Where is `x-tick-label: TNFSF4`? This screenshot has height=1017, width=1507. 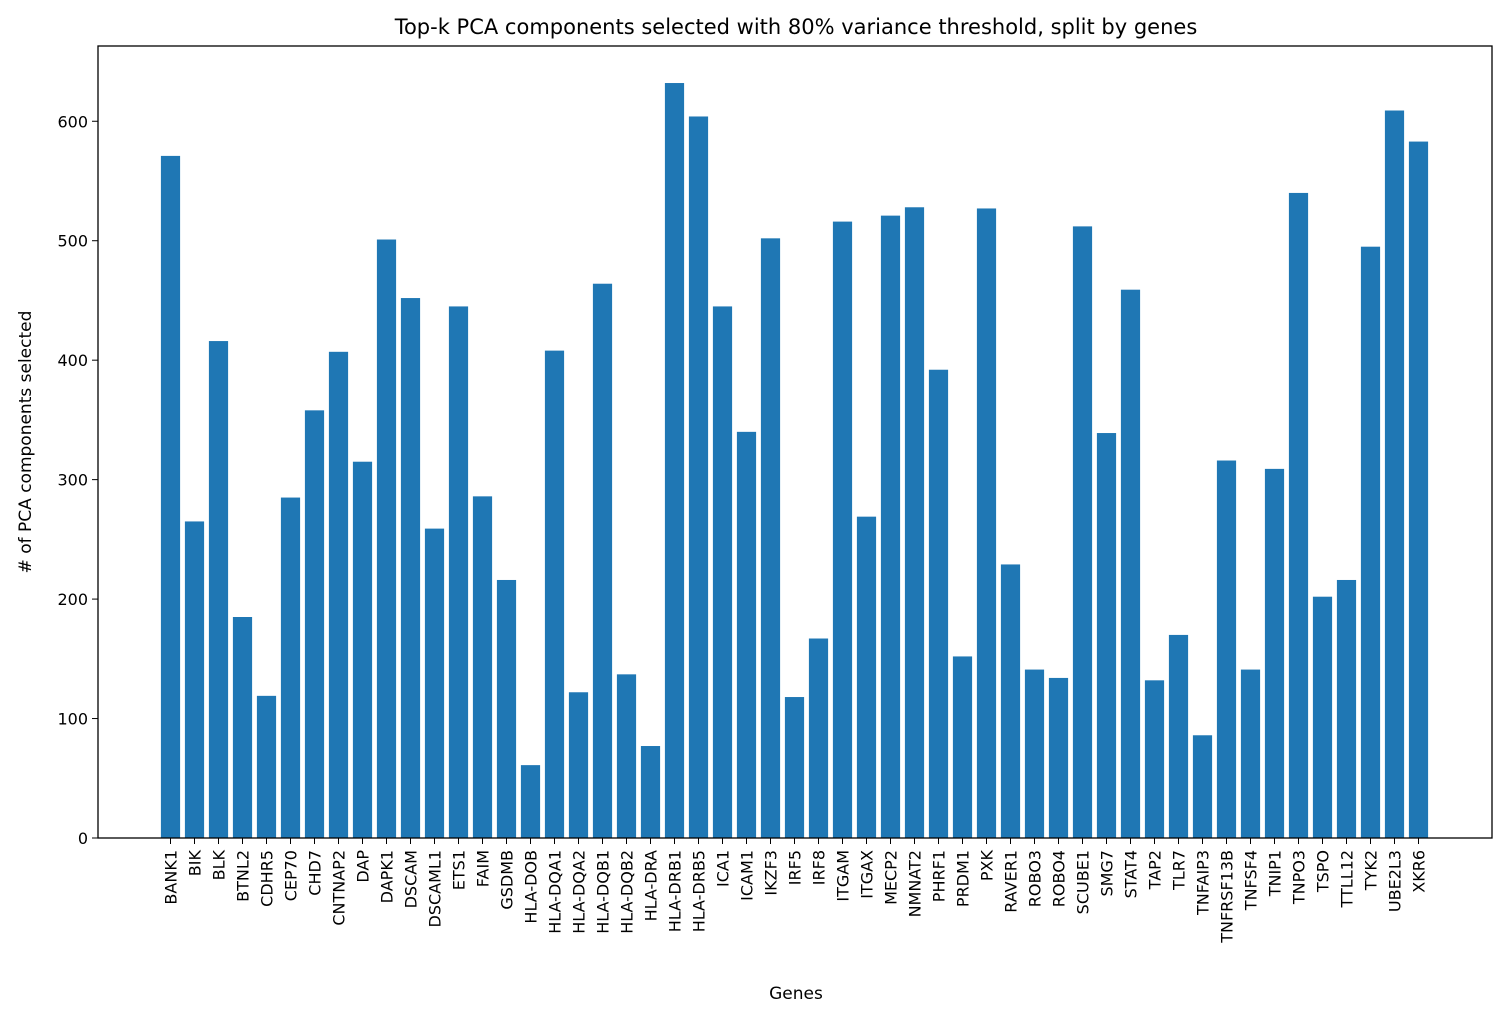 x-tick-label: TNFSF4 is located at coordinates (1251, 880).